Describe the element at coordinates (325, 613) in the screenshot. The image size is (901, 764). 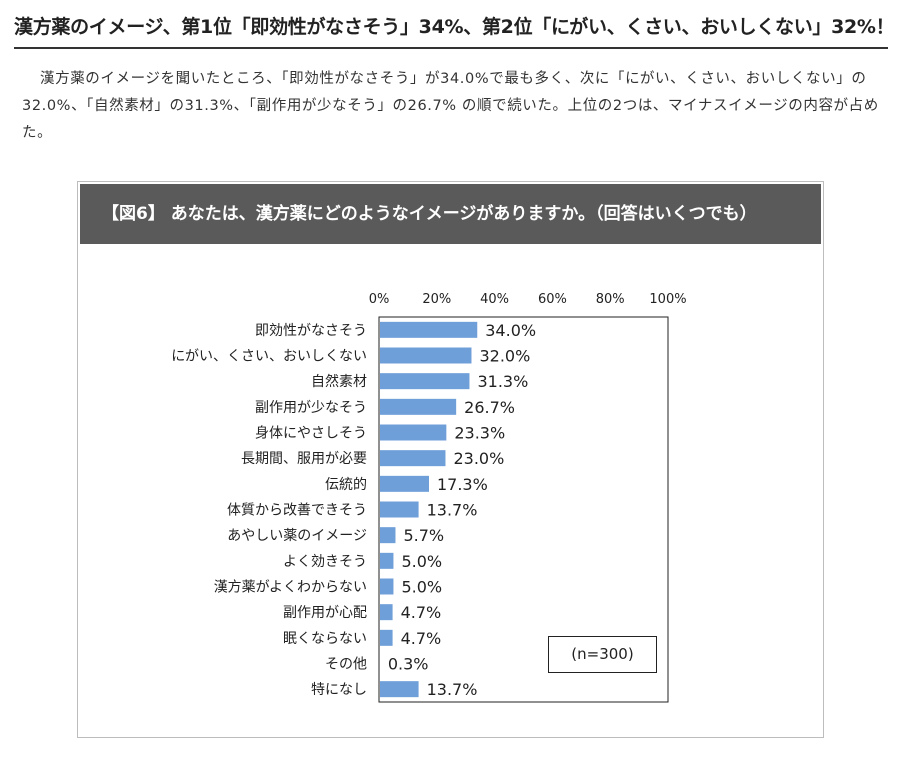
I see `category-label: 副作用が心配` at that location.